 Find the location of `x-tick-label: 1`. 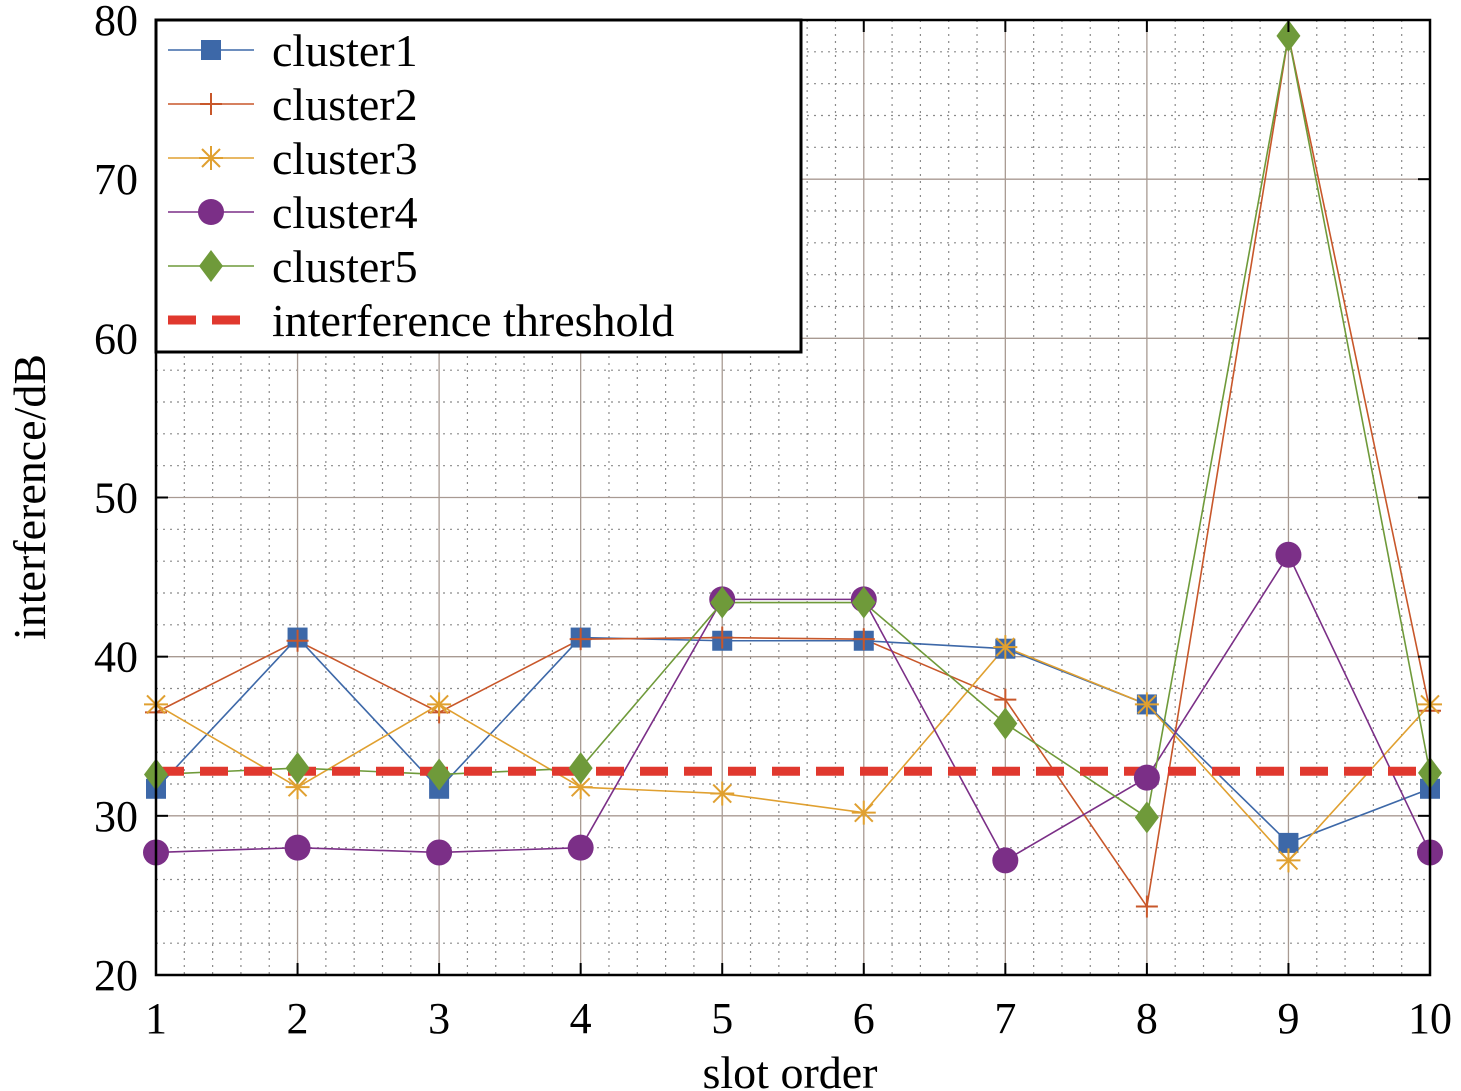

x-tick-label: 1 is located at coordinates (156, 1018).